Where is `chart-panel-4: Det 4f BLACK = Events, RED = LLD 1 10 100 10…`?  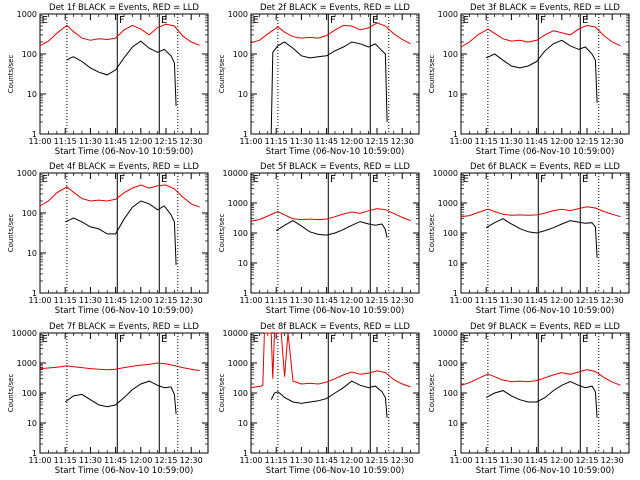 chart-panel-4: Det 4f BLACK = Events, RED = LLD 1 10 100 10… is located at coordinates (108, 239).